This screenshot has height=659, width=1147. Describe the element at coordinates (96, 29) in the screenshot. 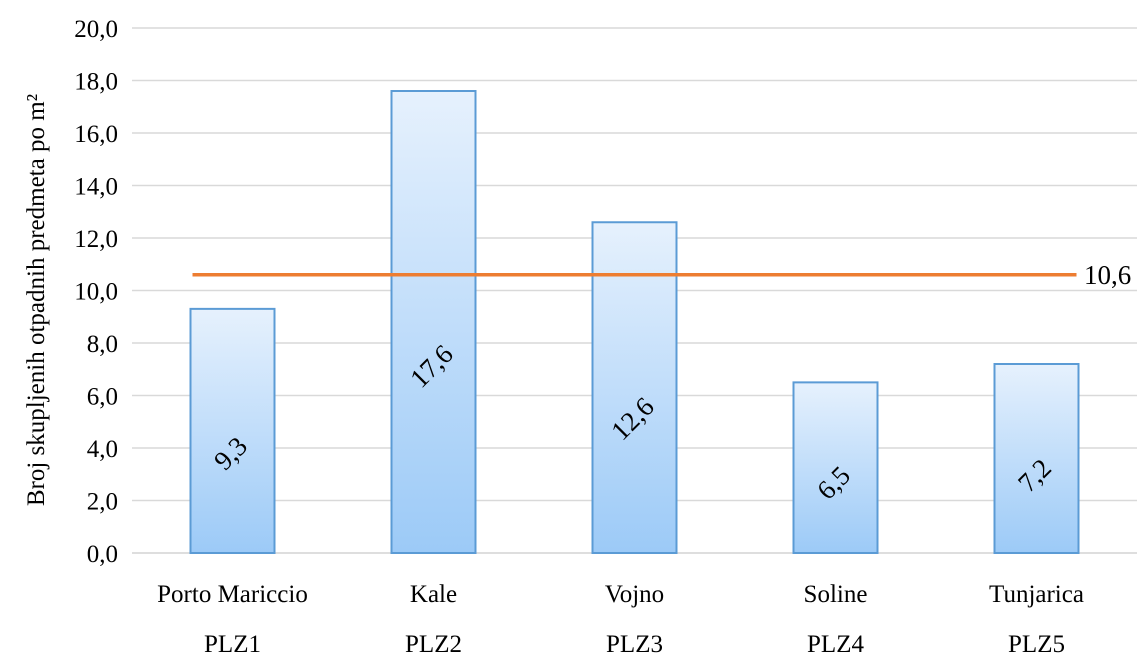

I see `y-tick-label: 20,0` at that location.